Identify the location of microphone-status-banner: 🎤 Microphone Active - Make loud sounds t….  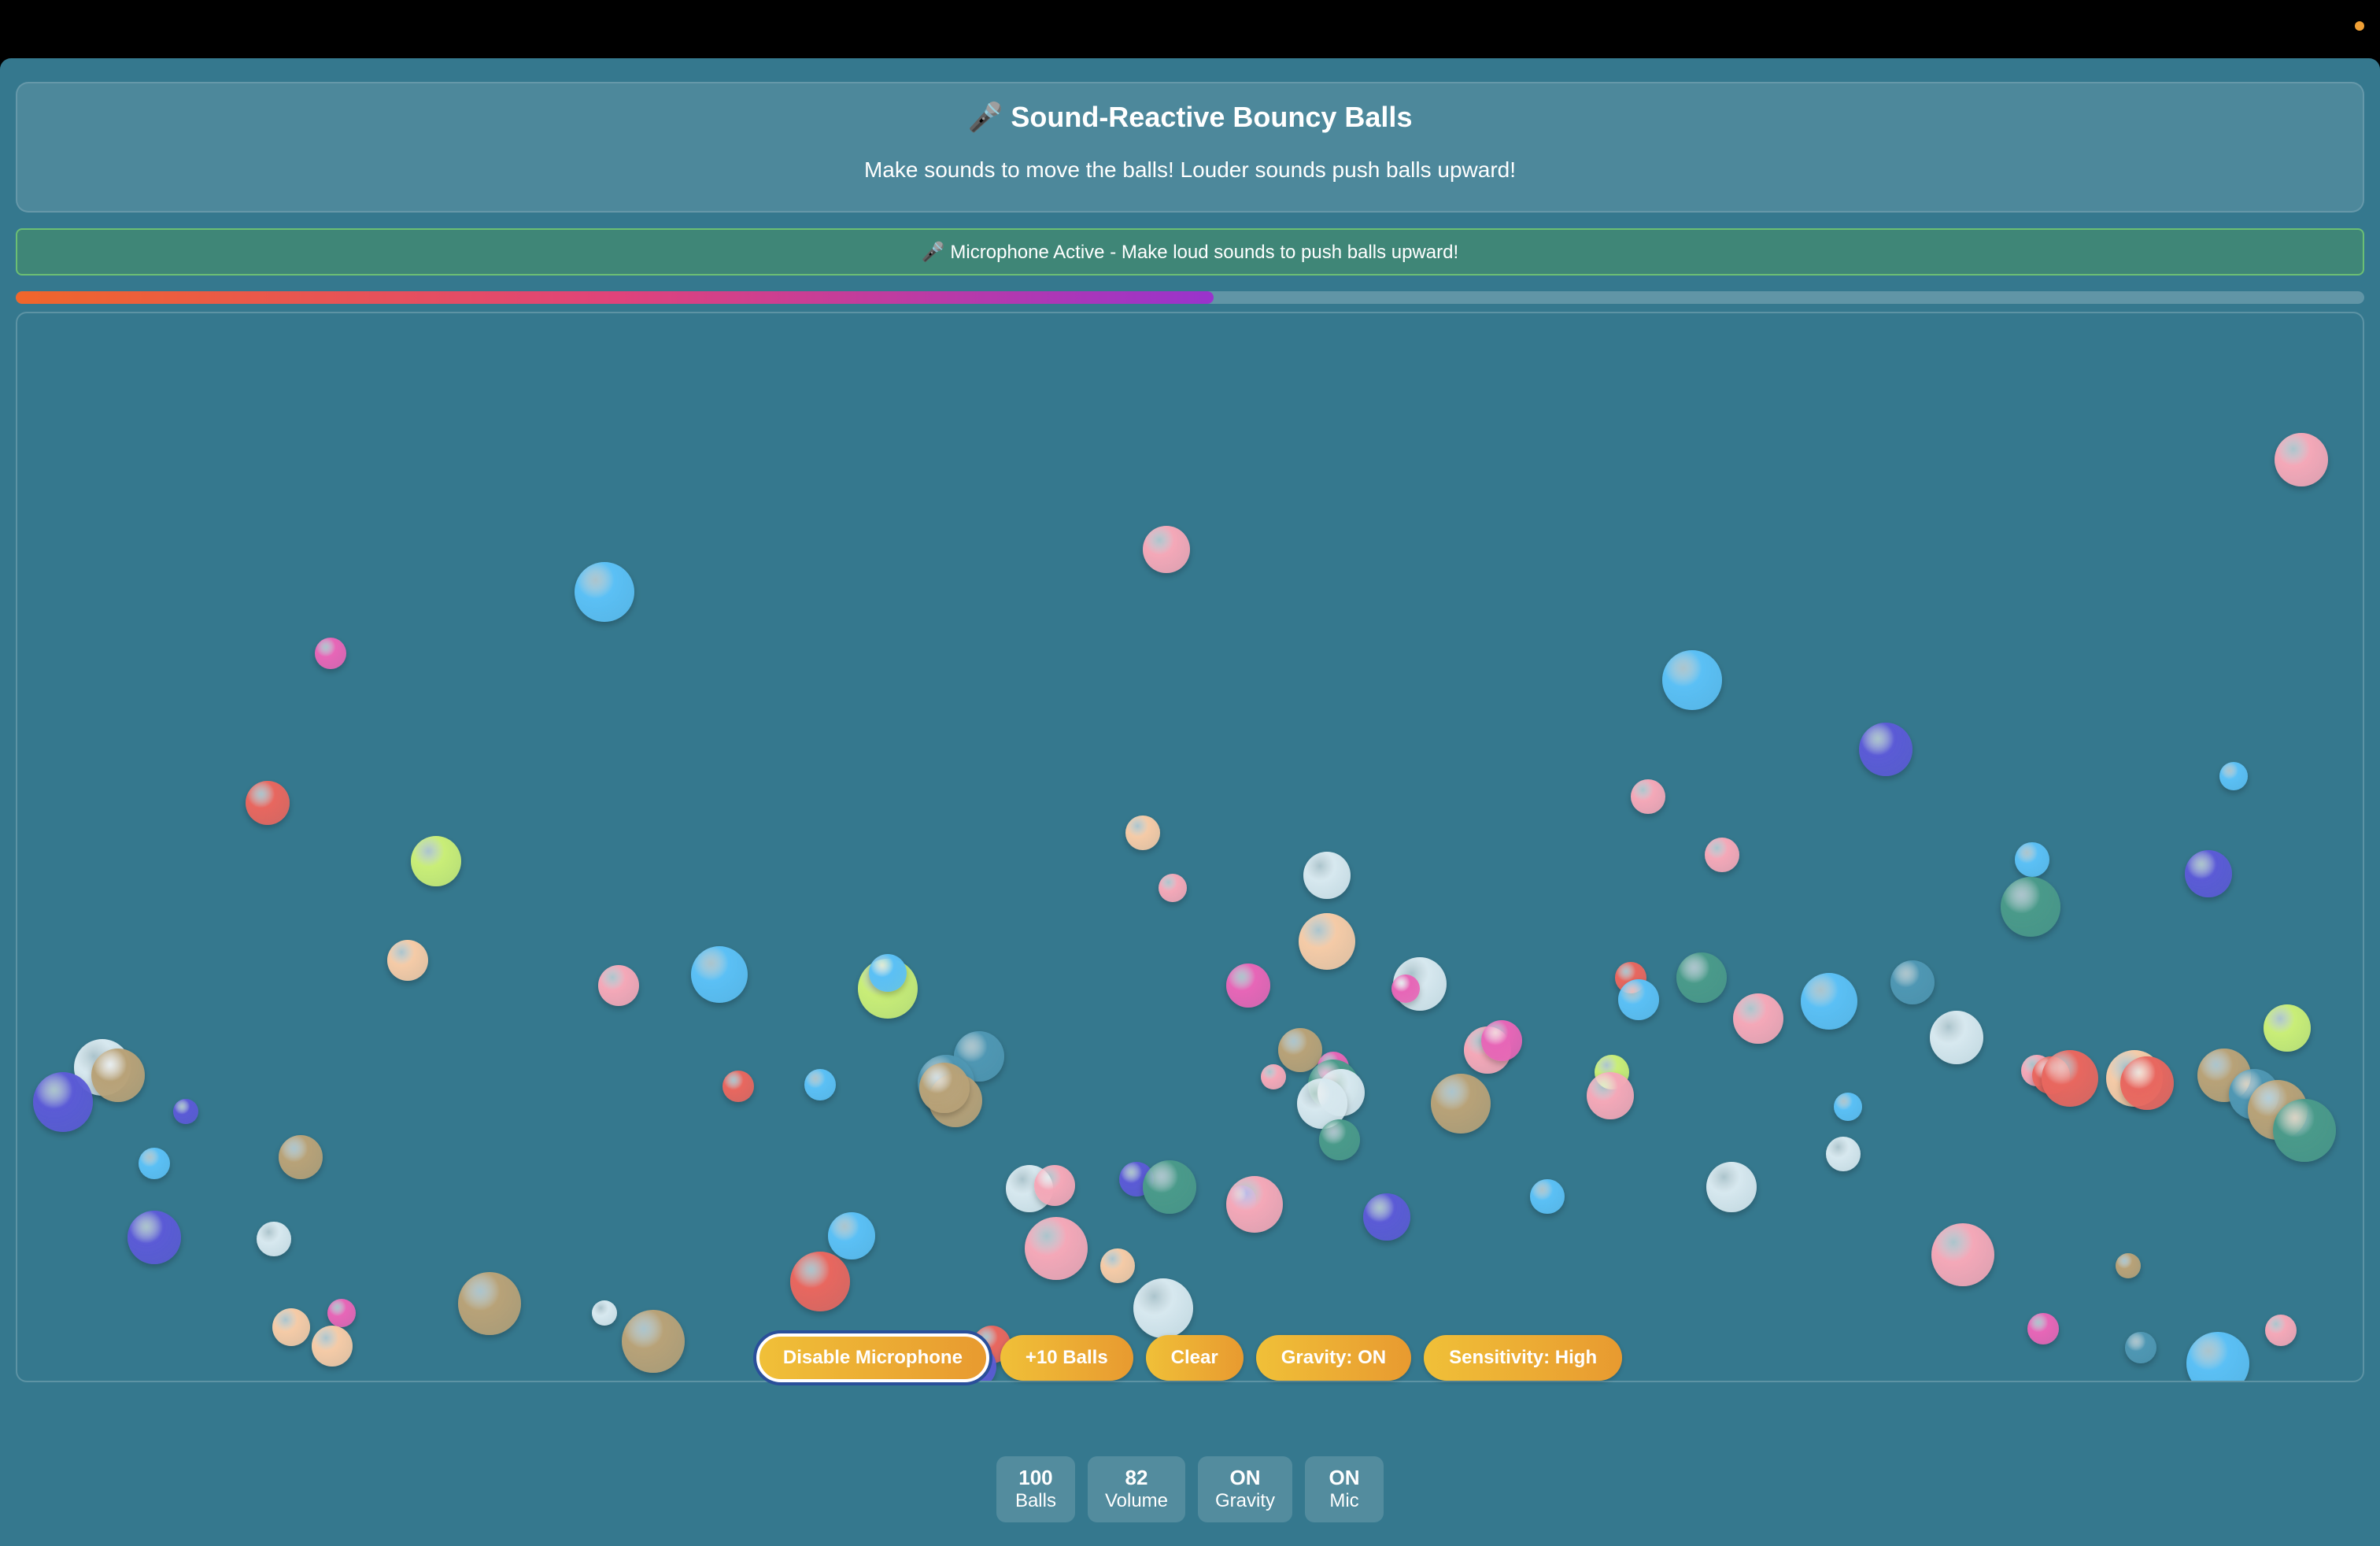
(1190, 252).